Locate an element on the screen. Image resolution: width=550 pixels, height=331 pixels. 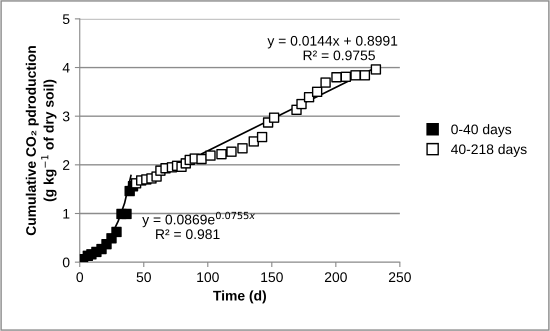
x-tick-label: 0 is located at coordinates (80, 277).